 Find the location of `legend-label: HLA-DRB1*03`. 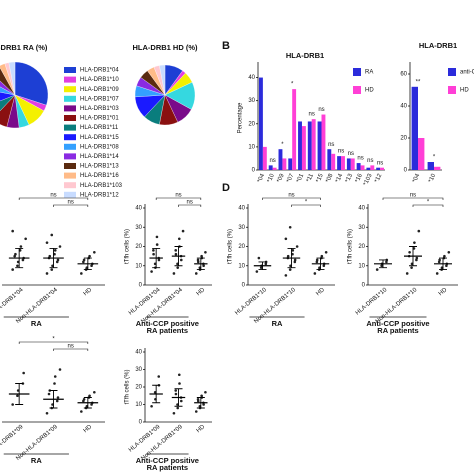

legend-label: HLA-DRB1*03 is located at coordinates (99, 109).